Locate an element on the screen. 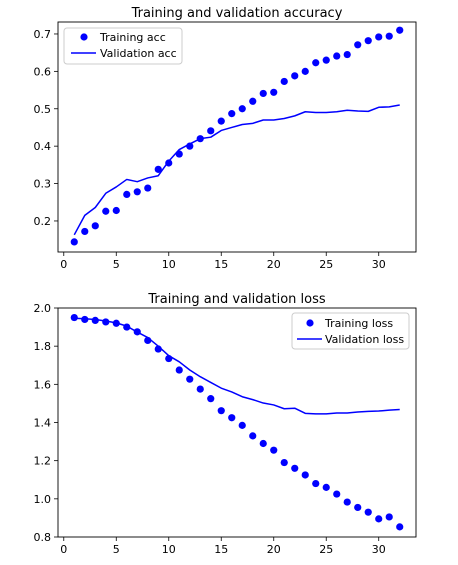  accuracy-y-tick-label: 0.4 is located at coordinates (43, 146).